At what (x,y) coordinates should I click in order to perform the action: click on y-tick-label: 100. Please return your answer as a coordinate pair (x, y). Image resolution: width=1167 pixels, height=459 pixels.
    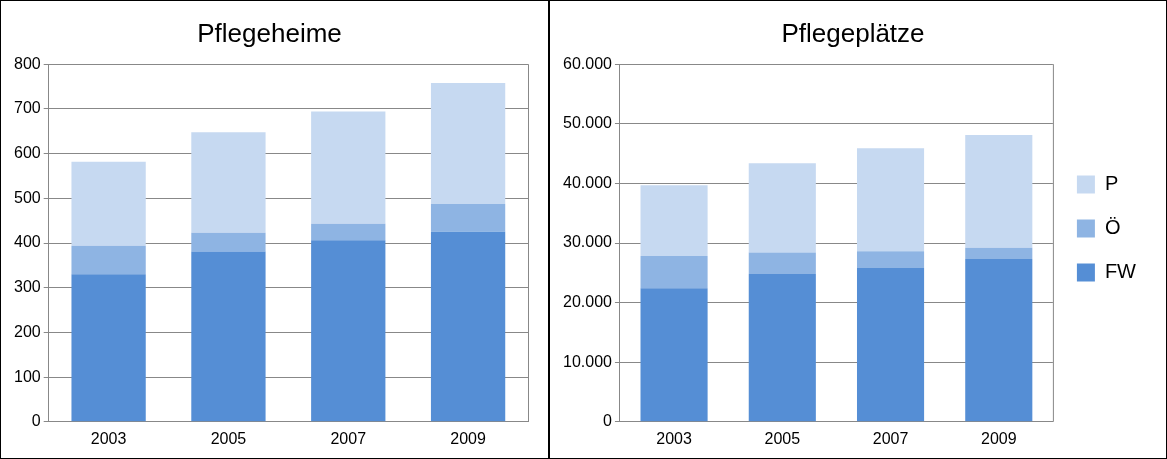
    Looking at the image, I should click on (27, 376).